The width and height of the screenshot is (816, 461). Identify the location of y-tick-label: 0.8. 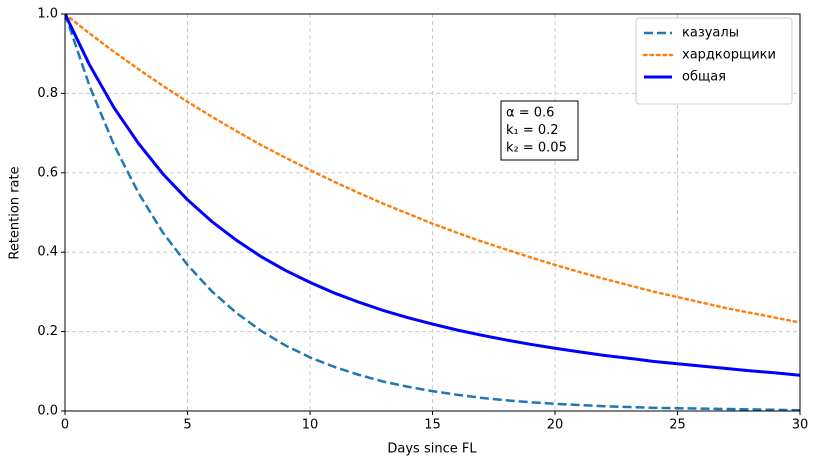
(47, 93).